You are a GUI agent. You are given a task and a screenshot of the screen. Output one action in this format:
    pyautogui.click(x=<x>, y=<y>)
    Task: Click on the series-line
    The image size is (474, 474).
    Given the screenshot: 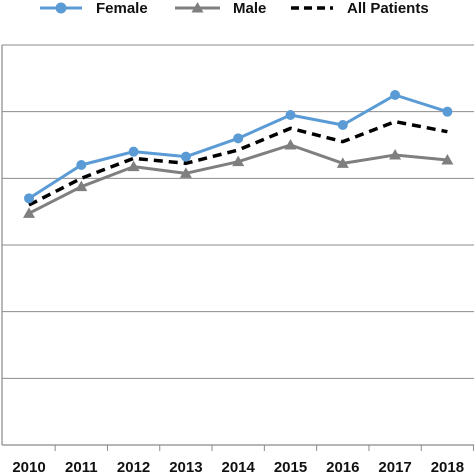 What is the action you would take?
    pyautogui.click(x=238, y=179)
    